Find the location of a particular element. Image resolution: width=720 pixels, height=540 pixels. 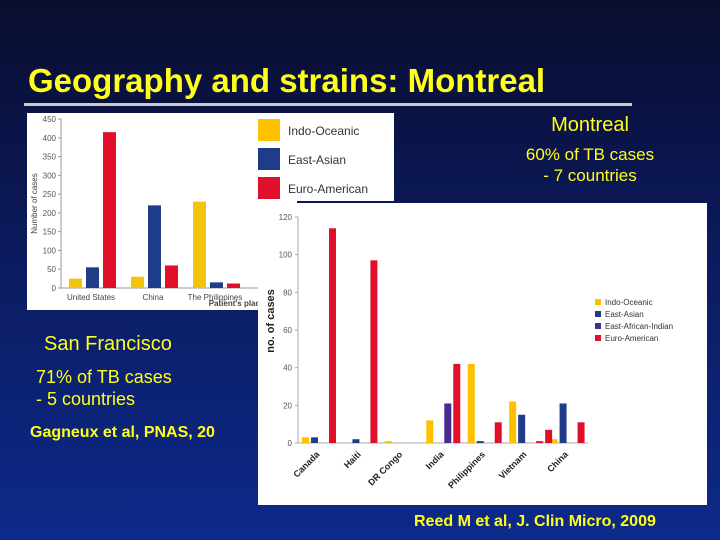

x-tick-label: Vietnam is located at coordinates (513, 465).